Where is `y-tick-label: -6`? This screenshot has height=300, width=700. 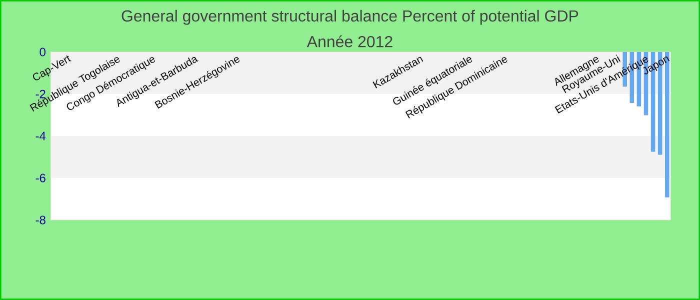
y-tick-label: -6 is located at coordinates (41, 178).